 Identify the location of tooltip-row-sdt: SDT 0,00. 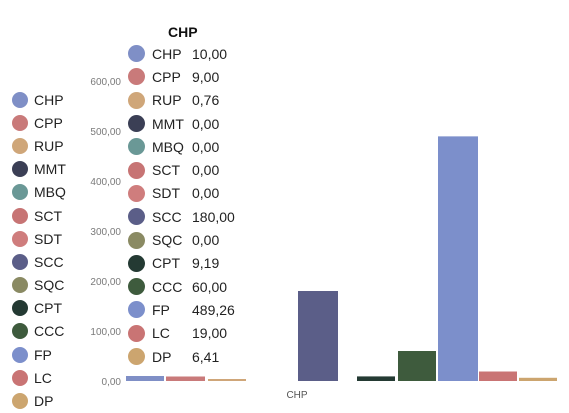
(188, 193).